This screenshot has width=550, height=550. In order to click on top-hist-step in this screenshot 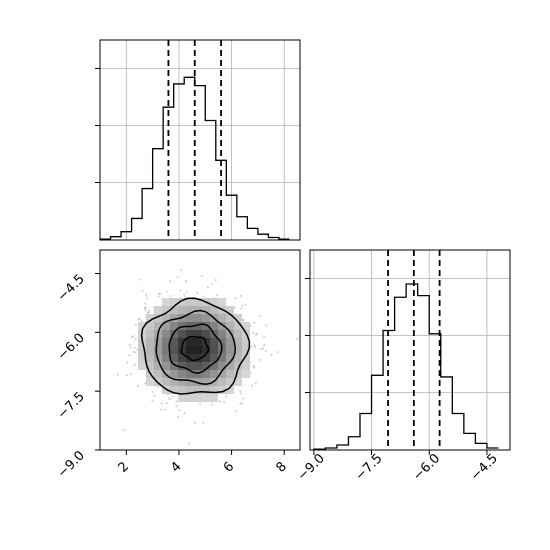, I will do `click(194, 158)`.